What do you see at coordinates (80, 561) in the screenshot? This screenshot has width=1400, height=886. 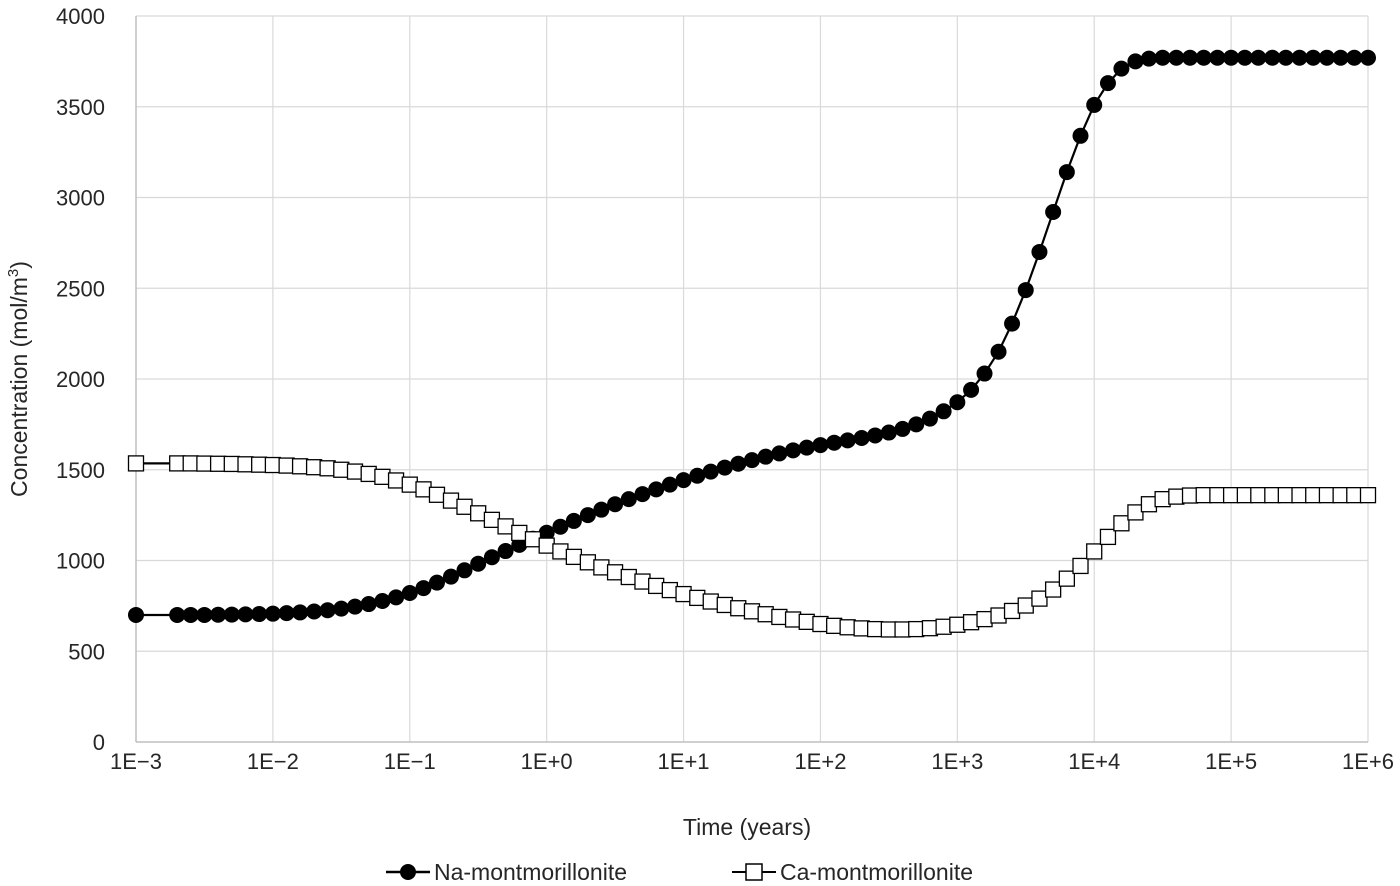 I see `y-tick-label: 1000` at bounding box center [80, 561].